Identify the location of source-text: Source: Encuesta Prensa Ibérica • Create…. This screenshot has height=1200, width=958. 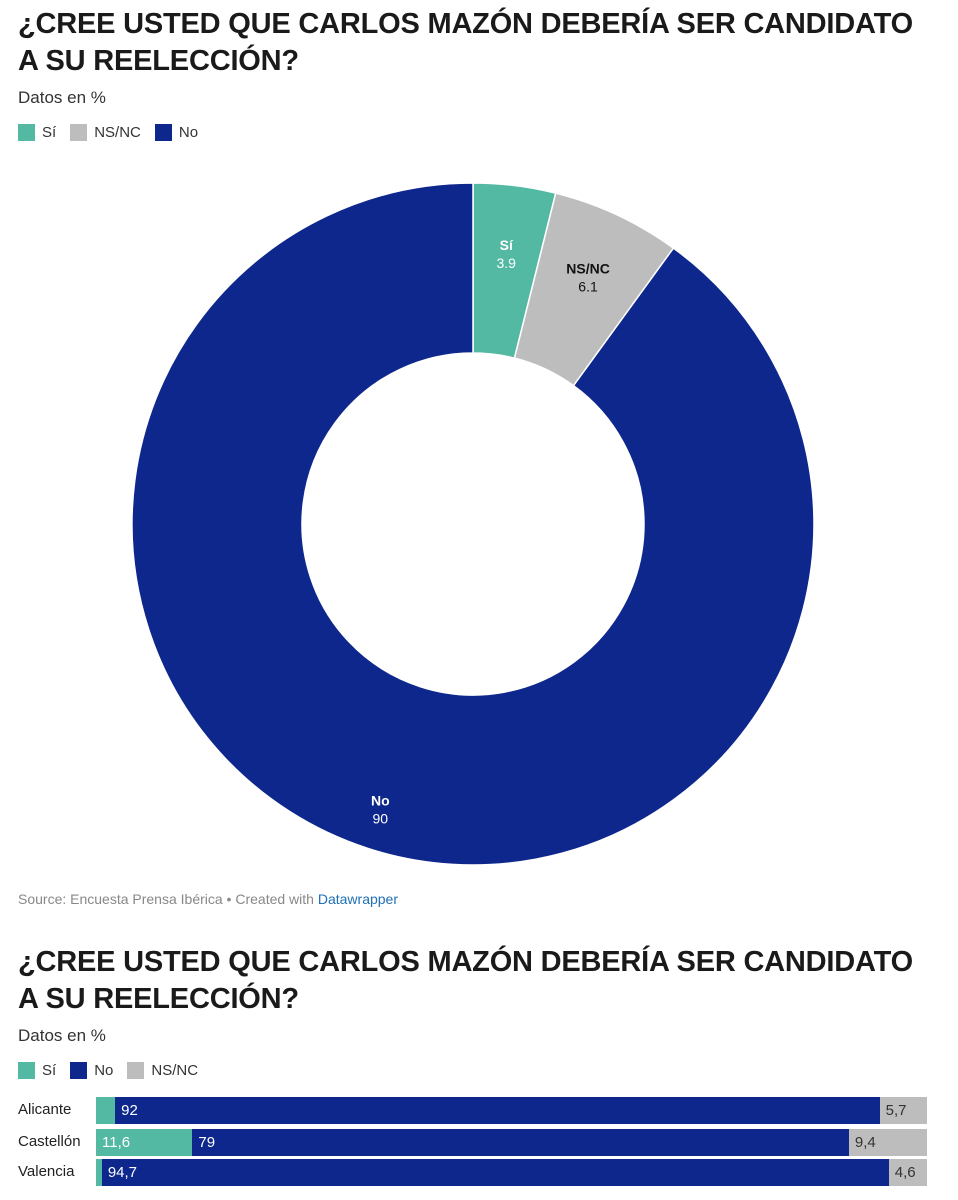
(168, 899).